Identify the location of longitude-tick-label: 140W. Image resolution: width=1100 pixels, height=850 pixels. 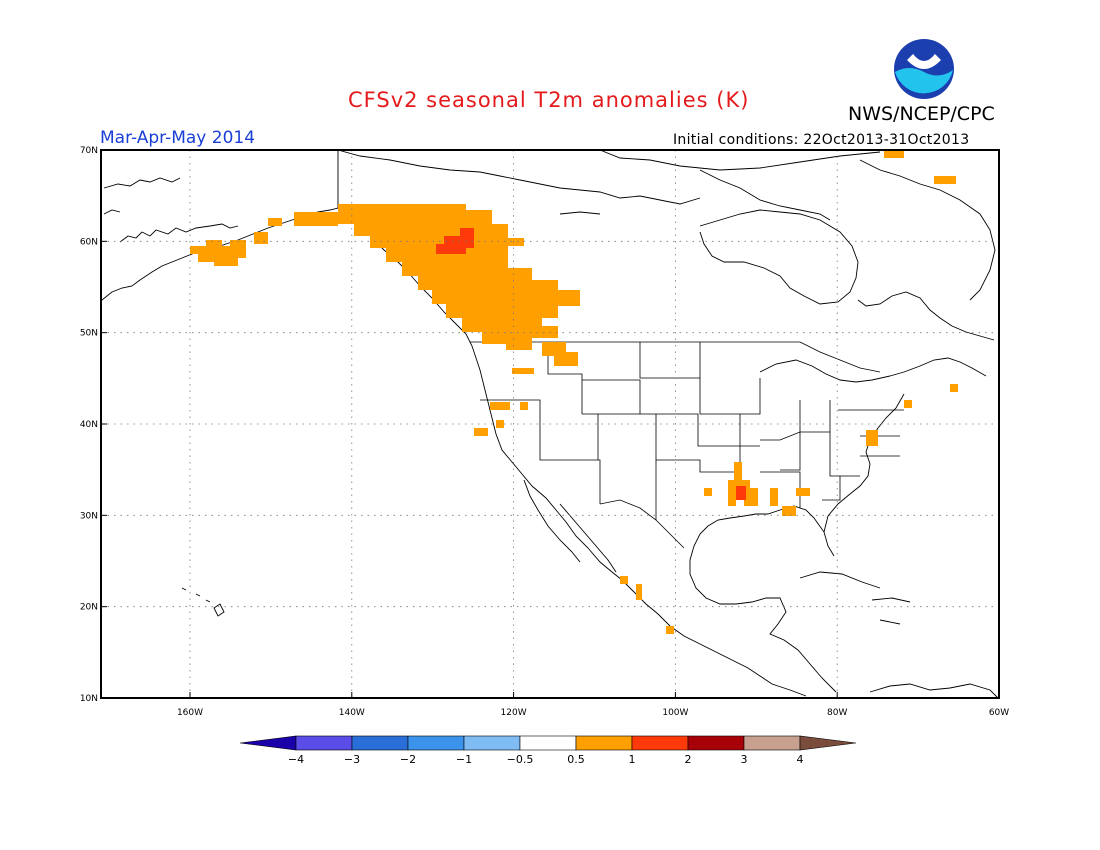
(352, 713).